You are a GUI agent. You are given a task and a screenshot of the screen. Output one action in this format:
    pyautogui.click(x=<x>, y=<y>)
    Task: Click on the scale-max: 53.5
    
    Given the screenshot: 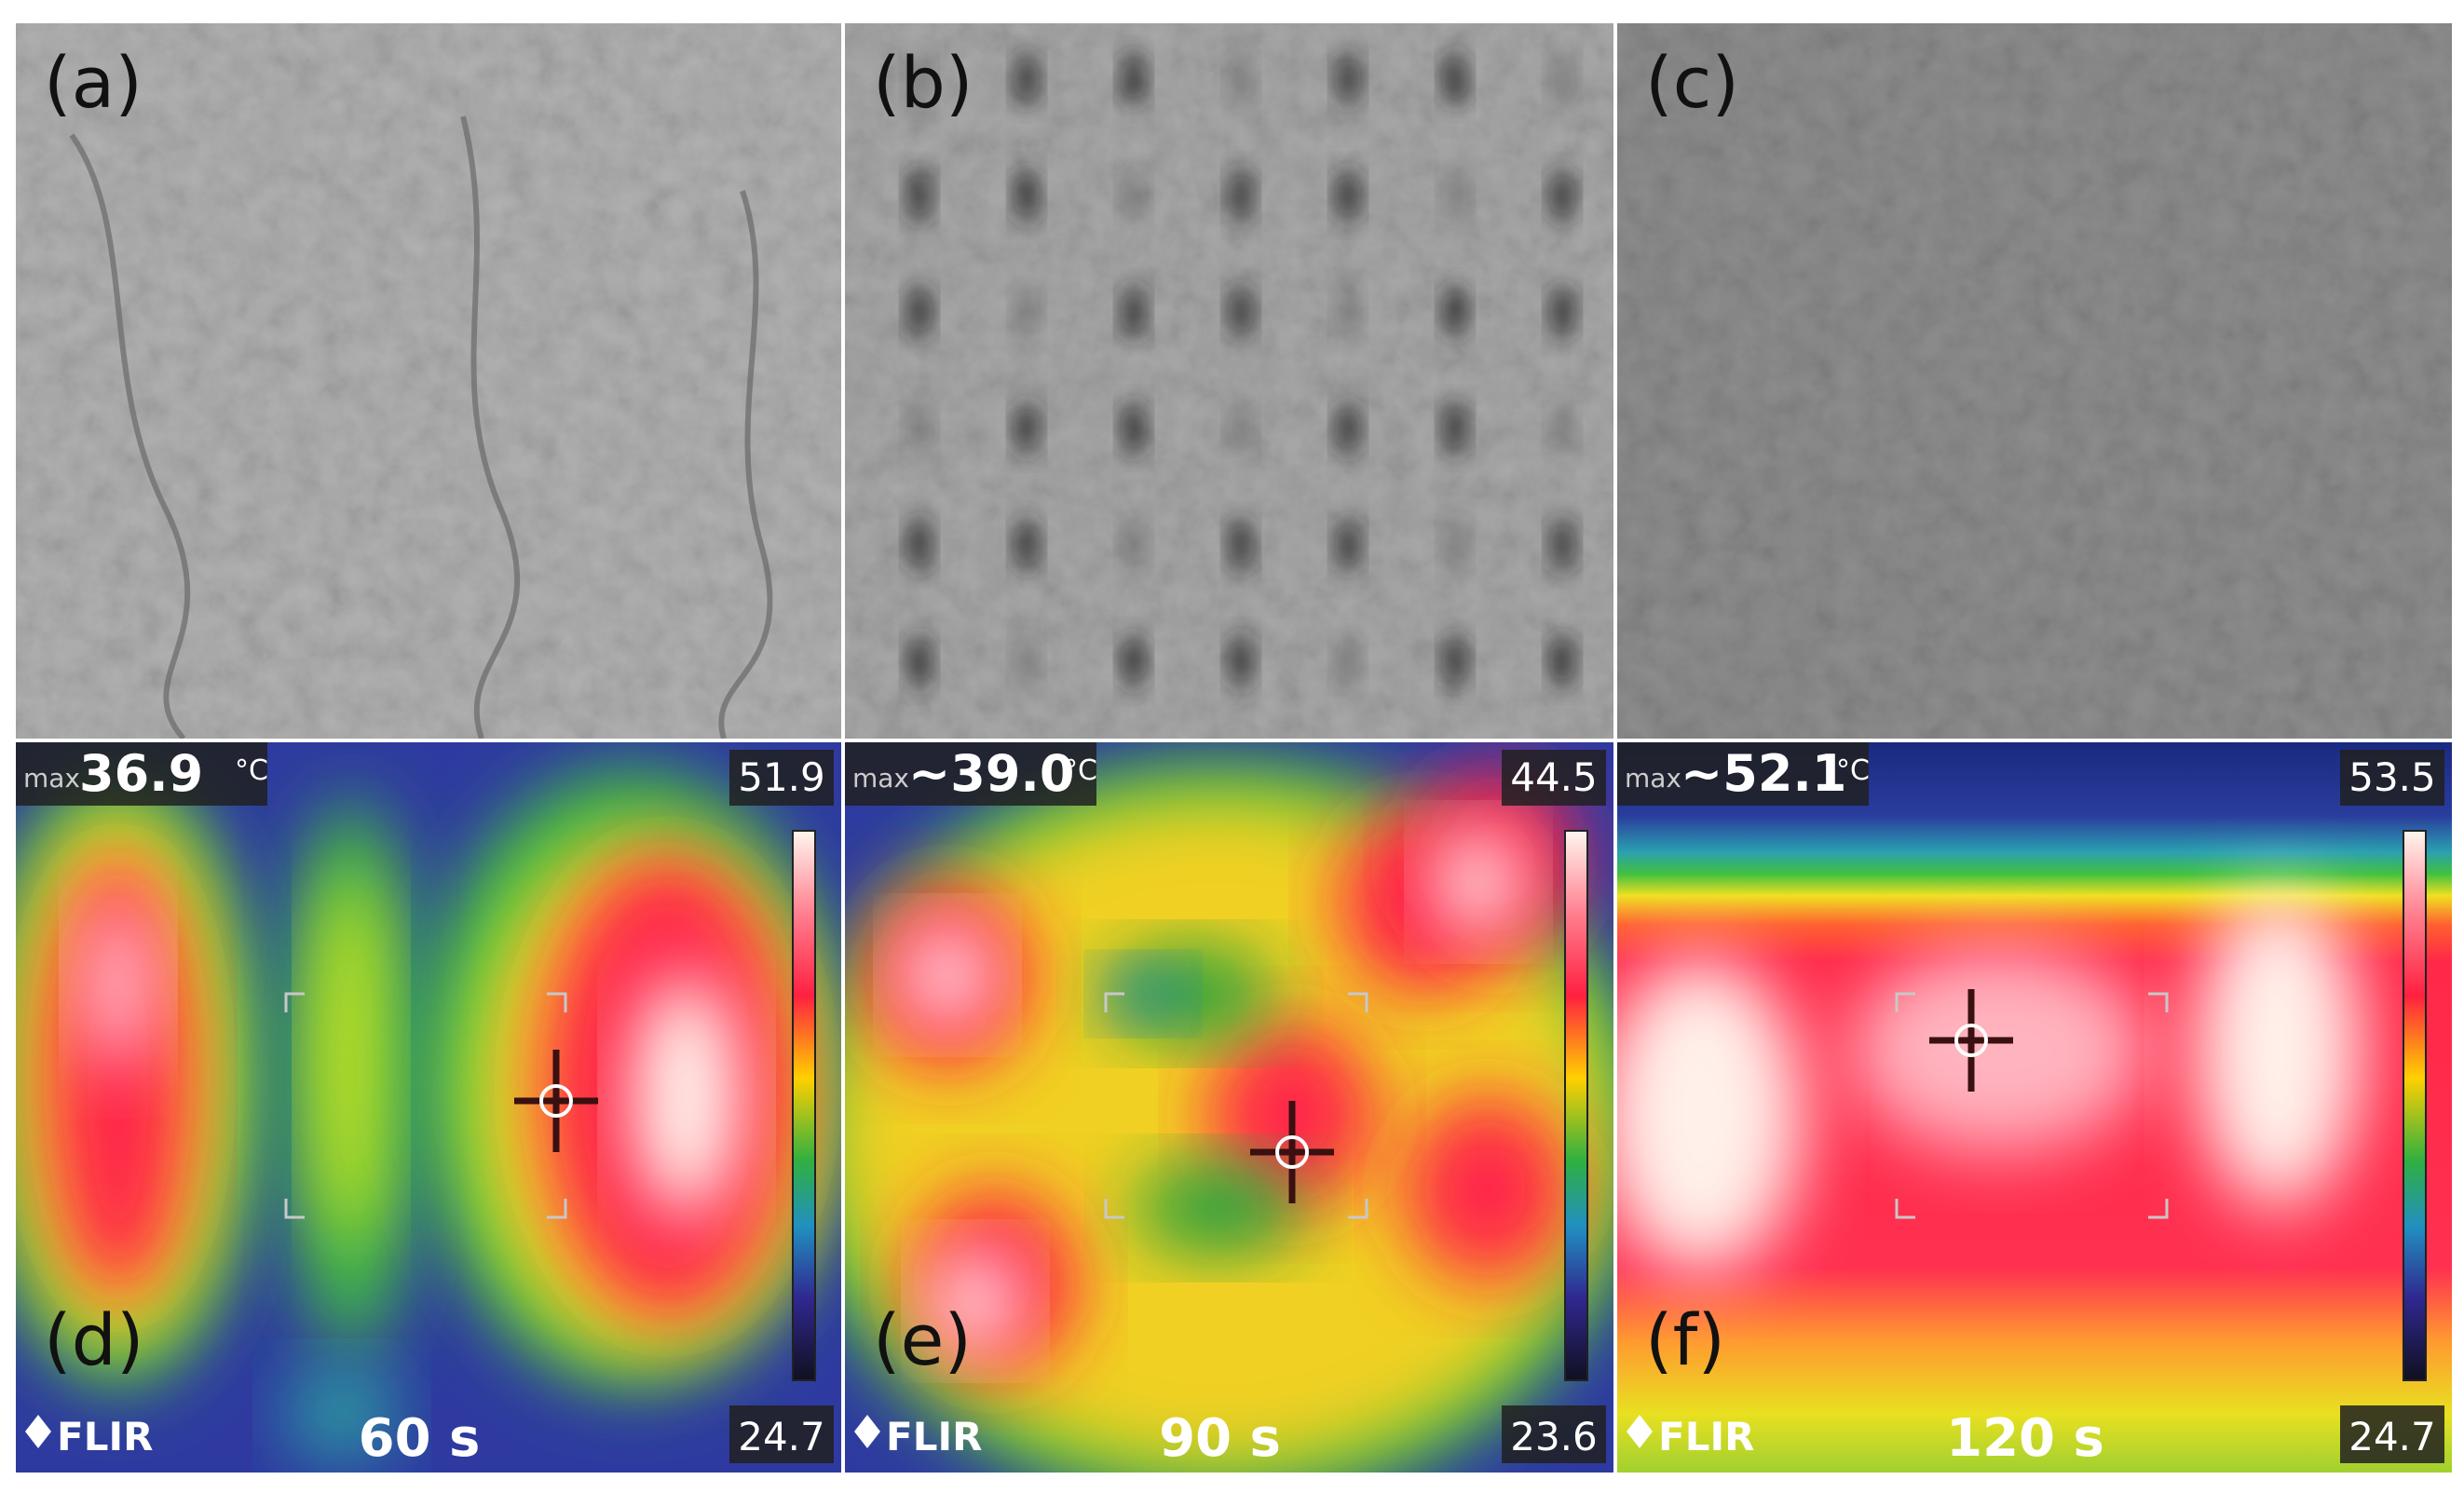 What is the action you would take?
    pyautogui.click(x=2392, y=777)
    